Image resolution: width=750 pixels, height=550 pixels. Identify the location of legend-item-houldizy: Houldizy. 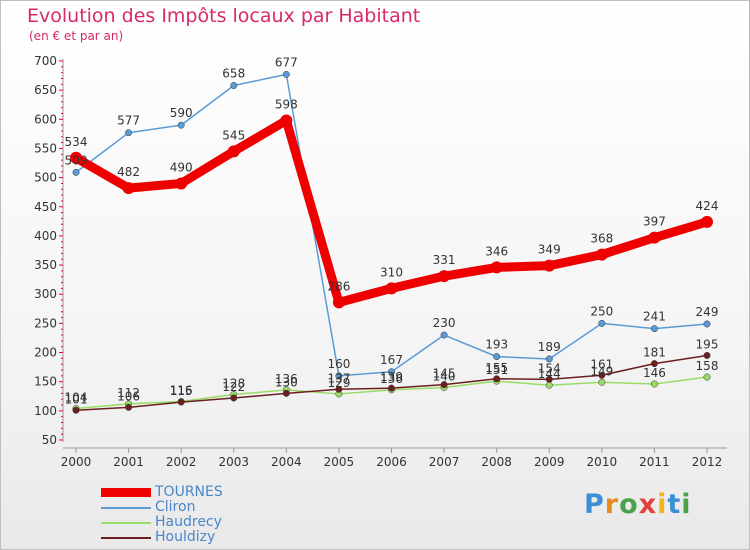
(162, 537).